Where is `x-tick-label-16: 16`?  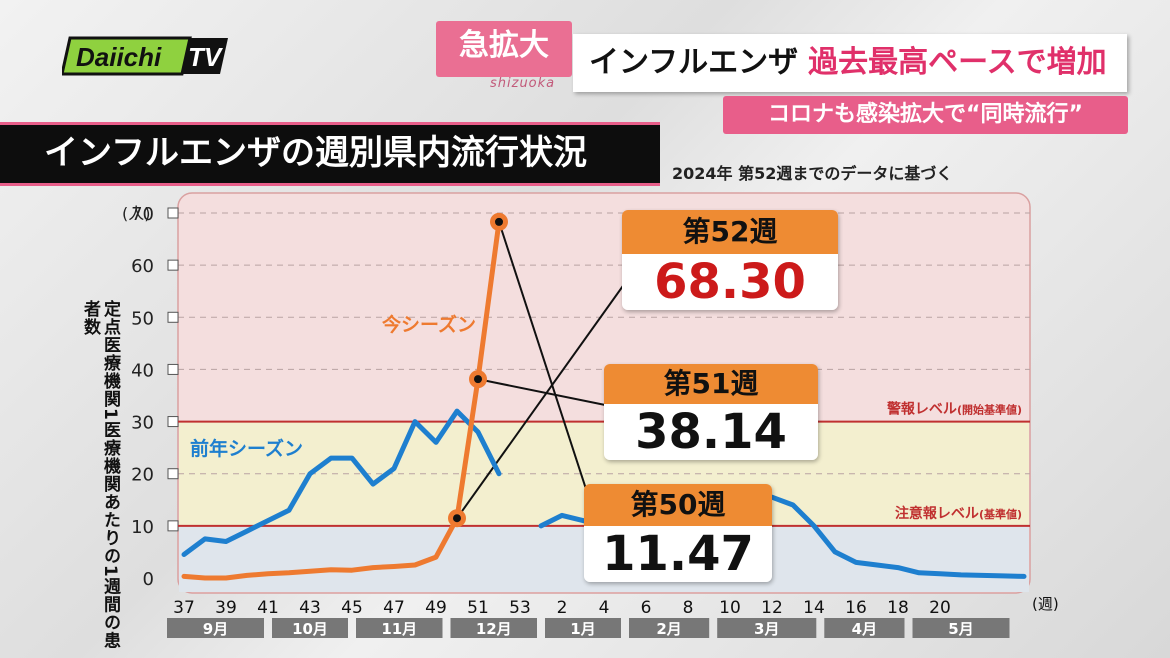
x-tick-label-16: 16 is located at coordinates (856, 608).